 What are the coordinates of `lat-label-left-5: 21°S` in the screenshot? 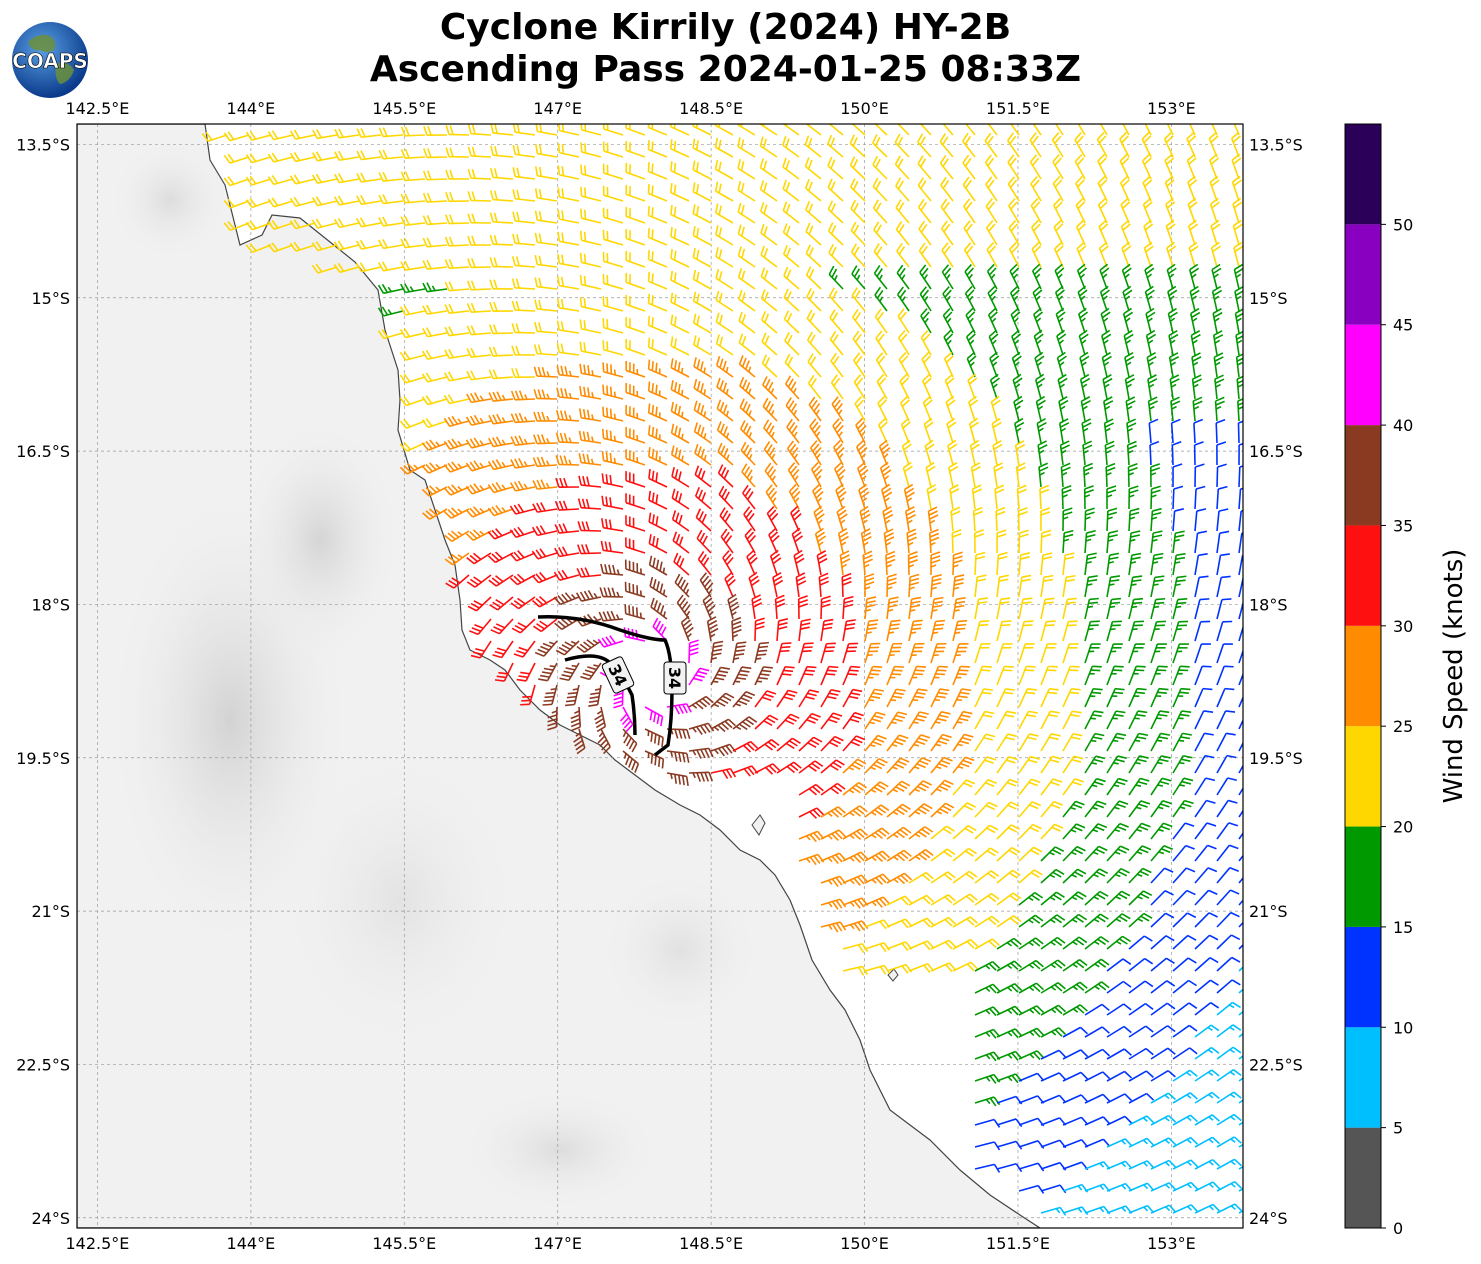 It's located at (50, 911).